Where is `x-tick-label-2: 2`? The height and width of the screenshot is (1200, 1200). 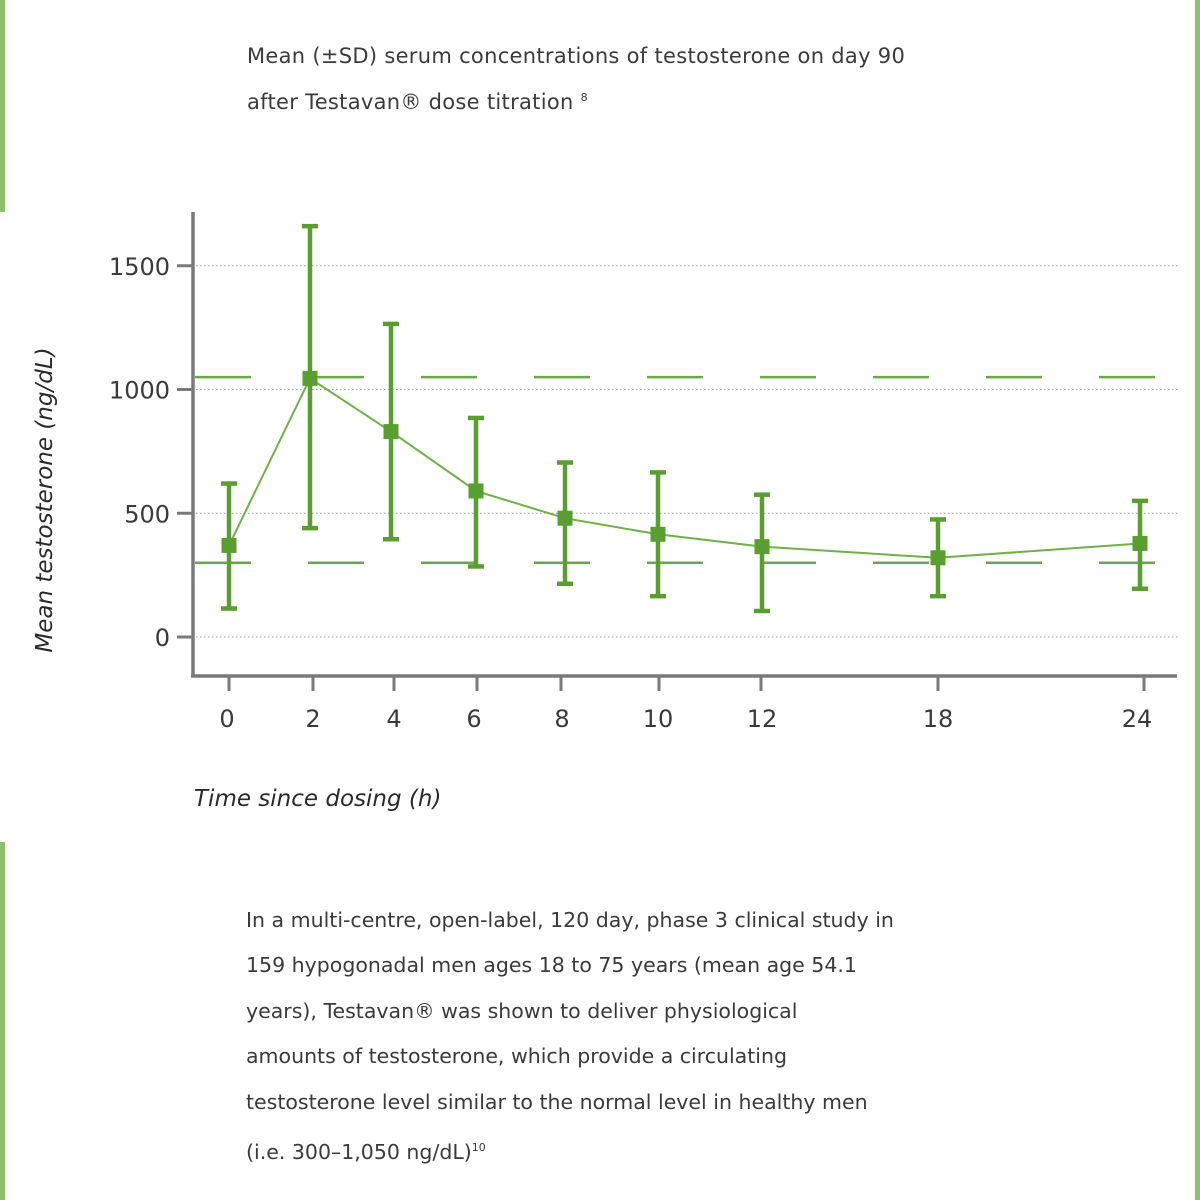 x-tick-label-2: 2 is located at coordinates (312, 719).